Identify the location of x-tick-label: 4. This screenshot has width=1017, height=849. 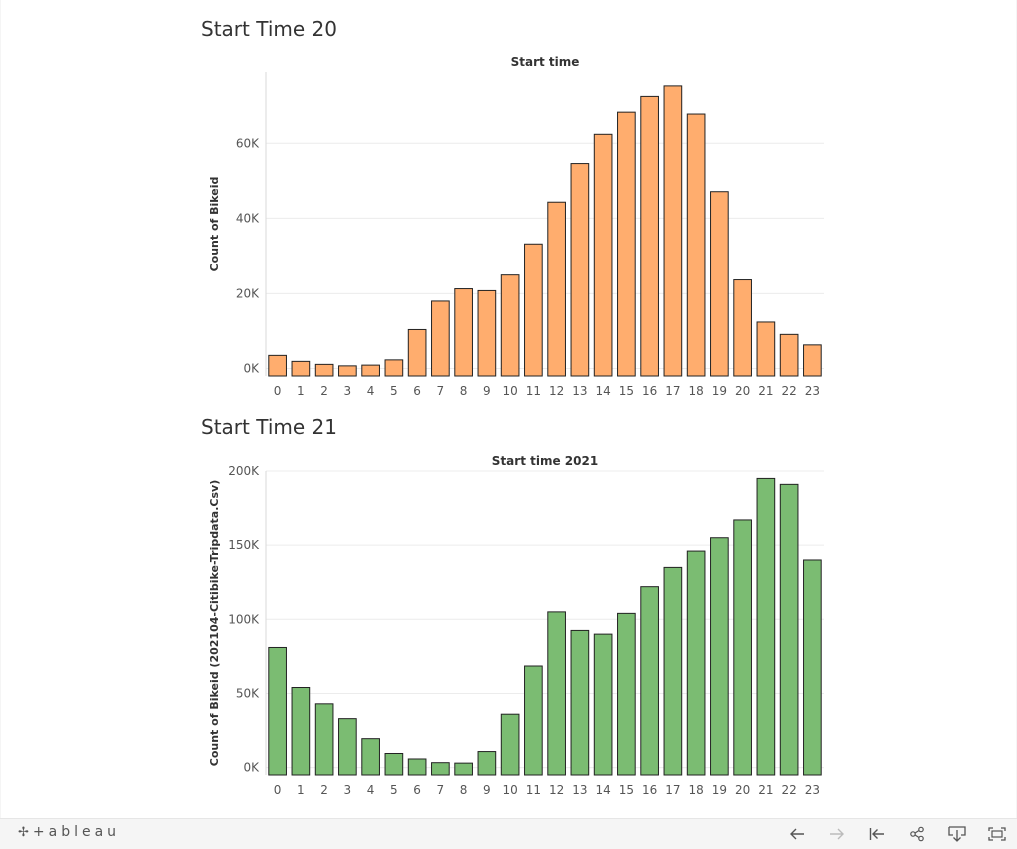
(371, 790).